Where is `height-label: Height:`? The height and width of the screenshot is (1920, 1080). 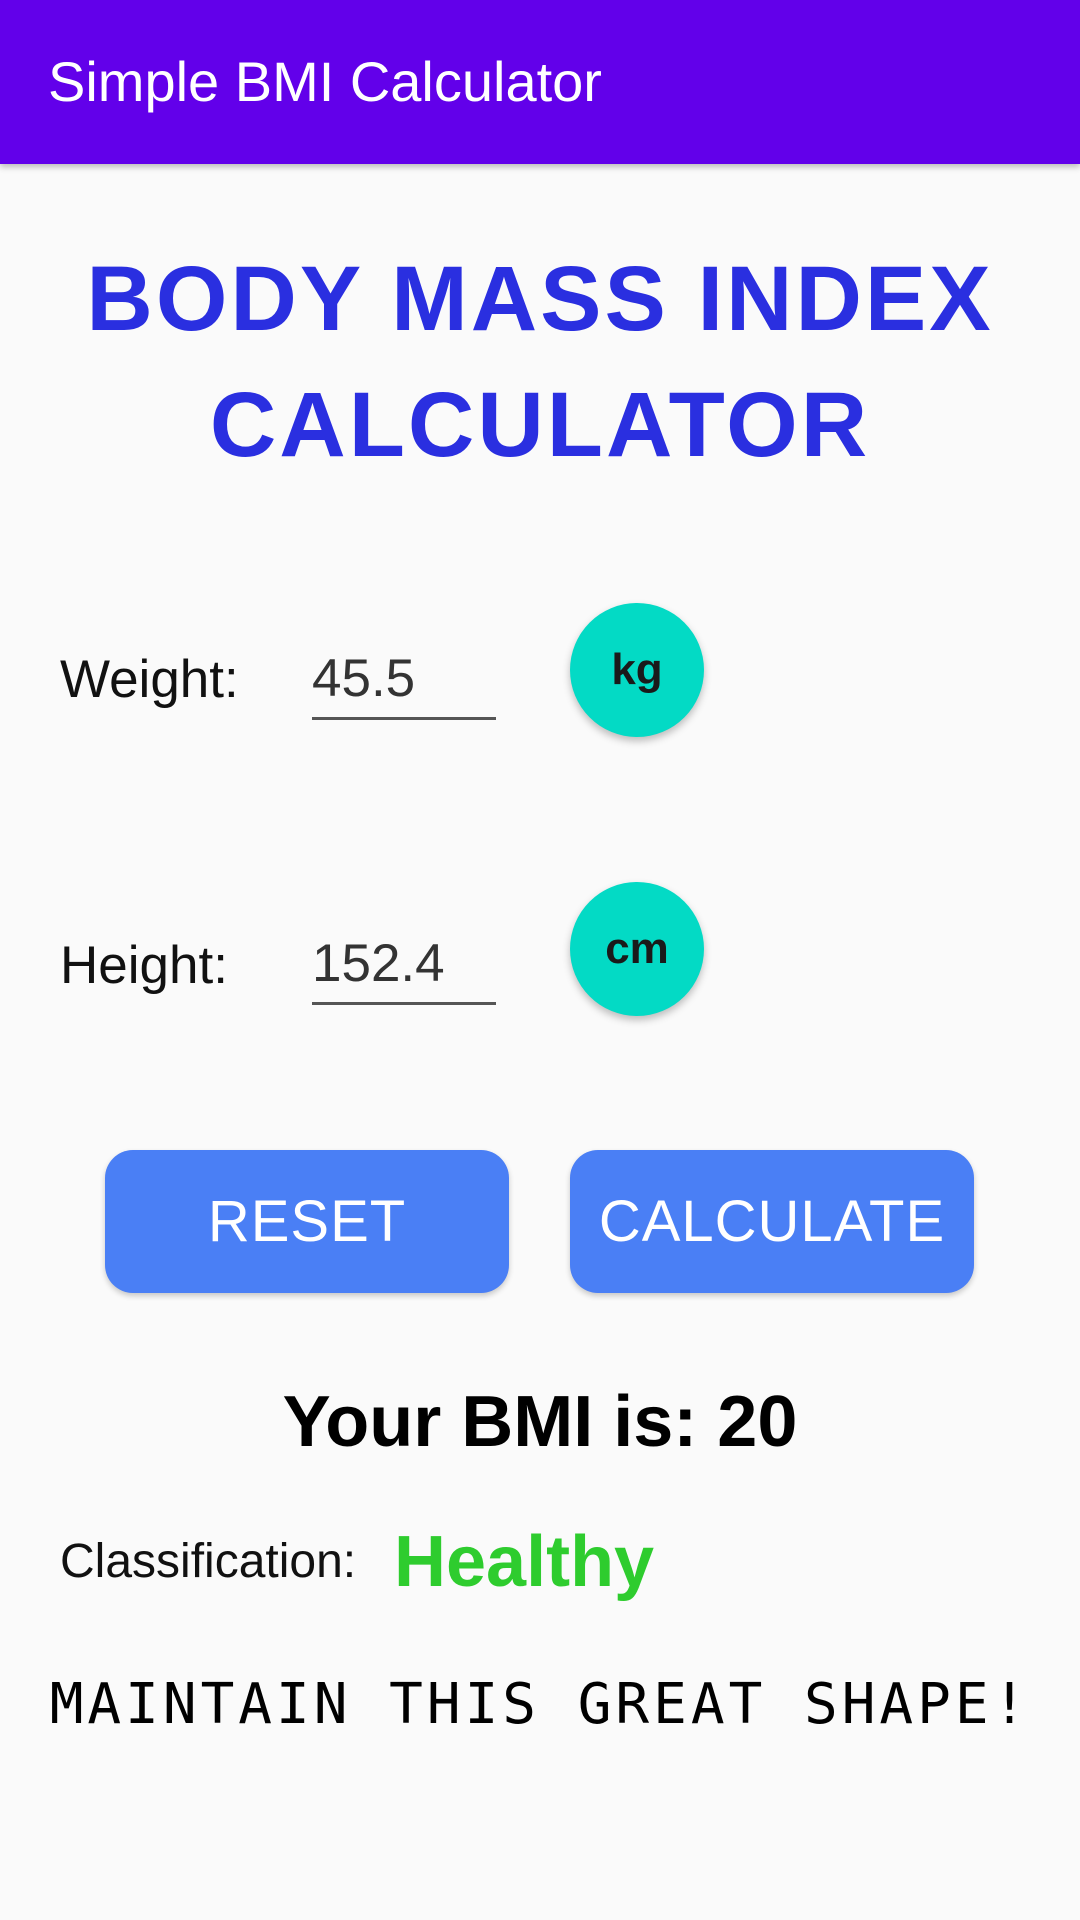
height-label: Height: is located at coordinates (144, 965).